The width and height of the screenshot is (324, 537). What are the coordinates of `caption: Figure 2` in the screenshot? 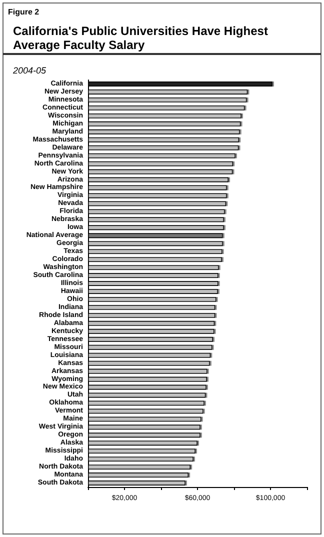 It's located at (24, 12).